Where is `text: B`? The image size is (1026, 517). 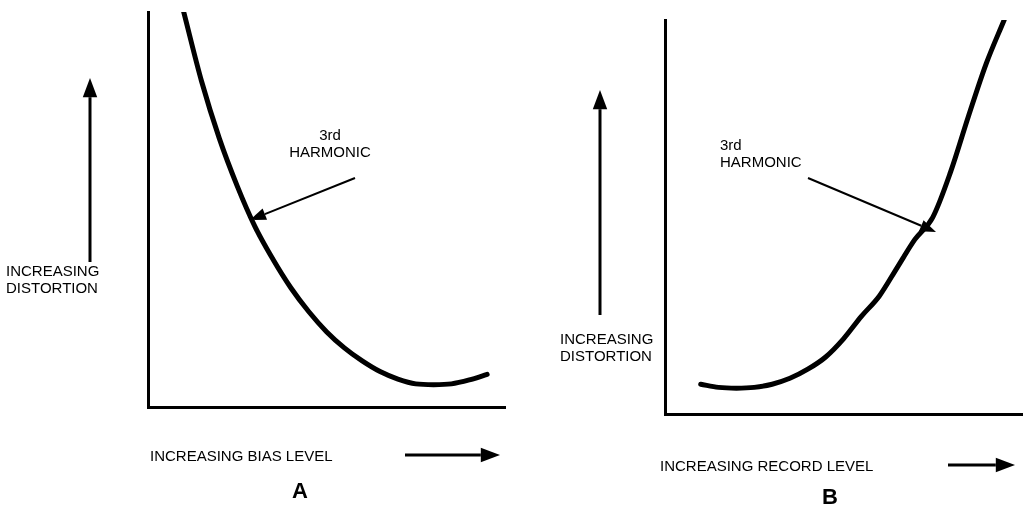 text: B is located at coordinates (830, 497).